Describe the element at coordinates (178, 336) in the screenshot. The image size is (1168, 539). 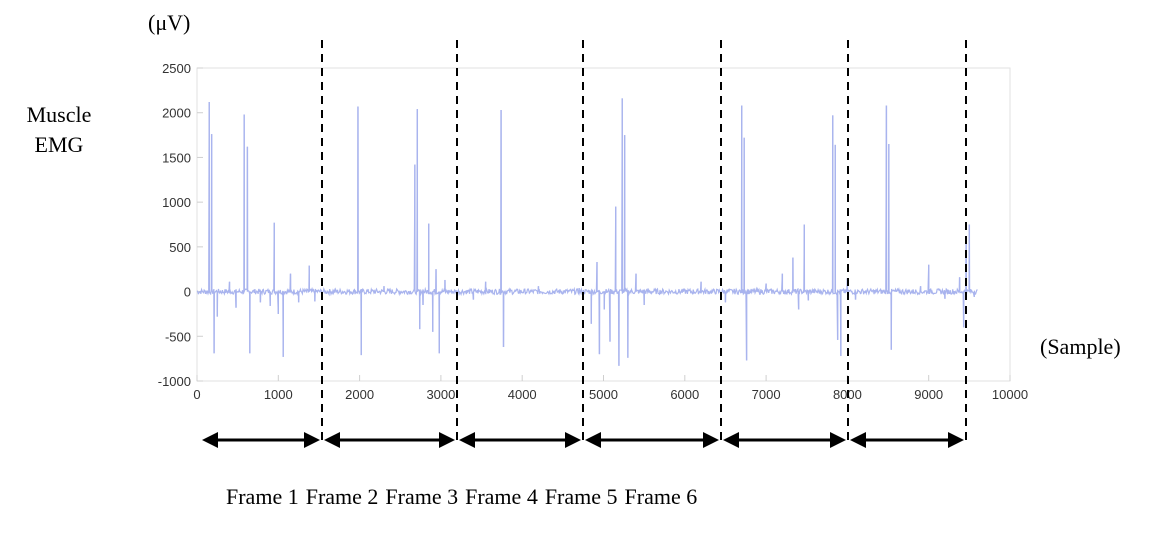
I see `y-tick-label-6: -500` at that location.